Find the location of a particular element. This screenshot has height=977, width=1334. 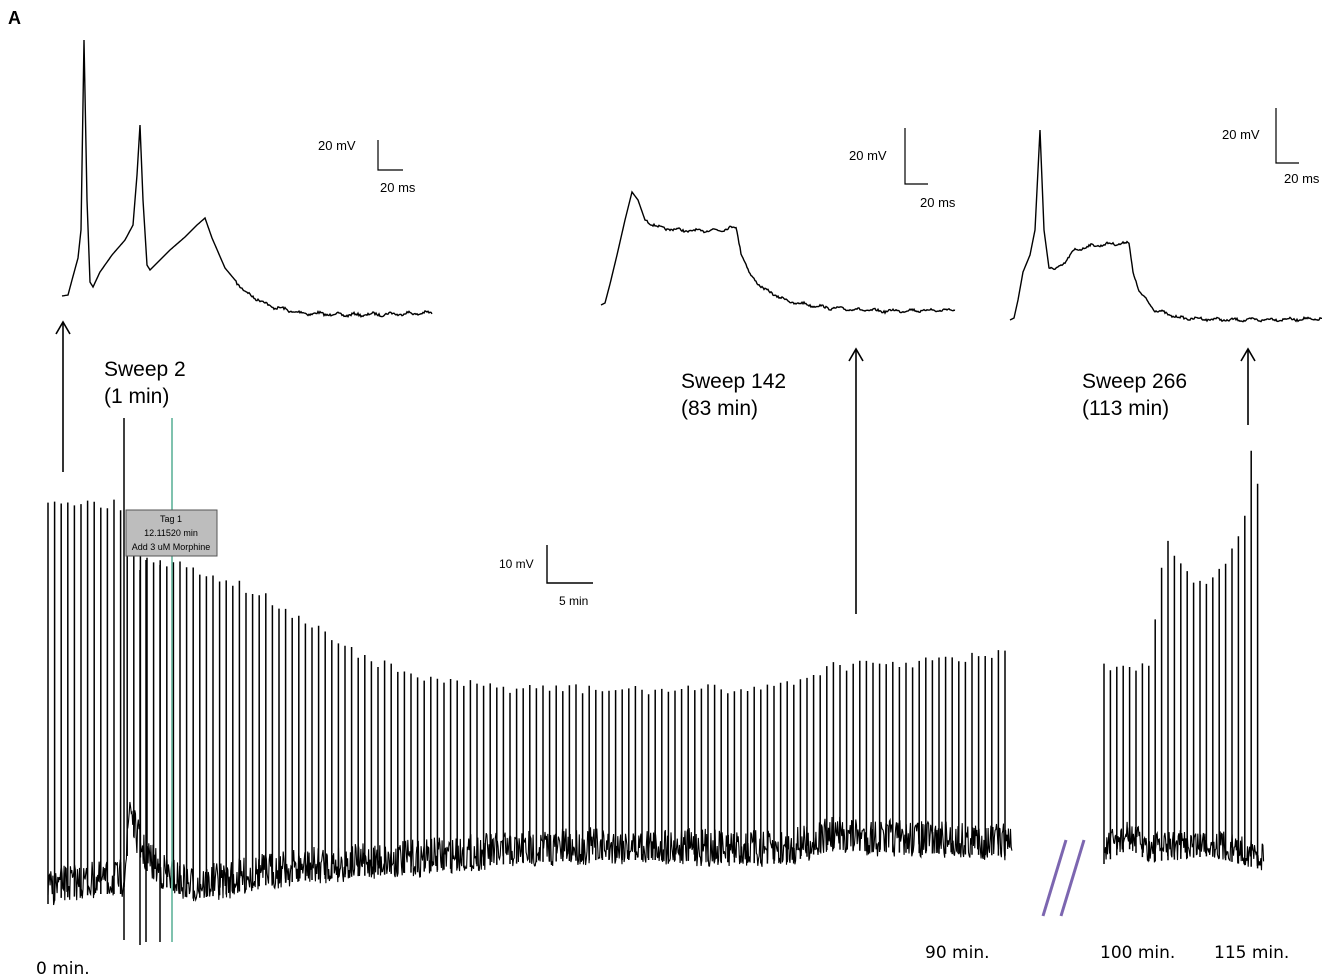

tag-description: Add 3 uM Morphine is located at coordinates (171, 547).